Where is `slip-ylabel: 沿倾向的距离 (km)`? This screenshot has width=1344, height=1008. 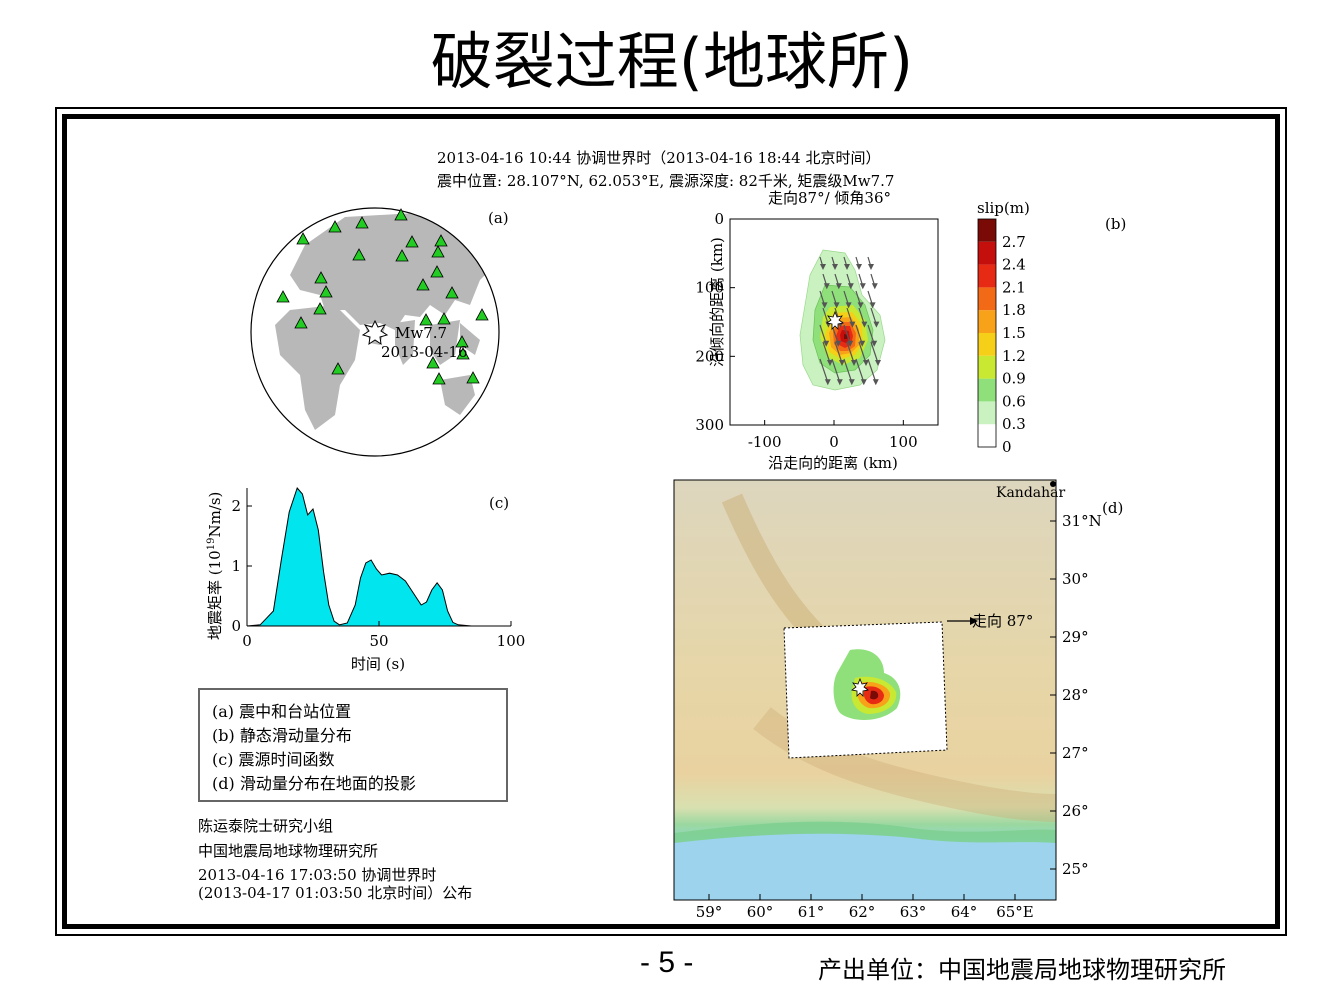
slip-ylabel: 沿倾向的距离 (km) is located at coordinates (717, 302).